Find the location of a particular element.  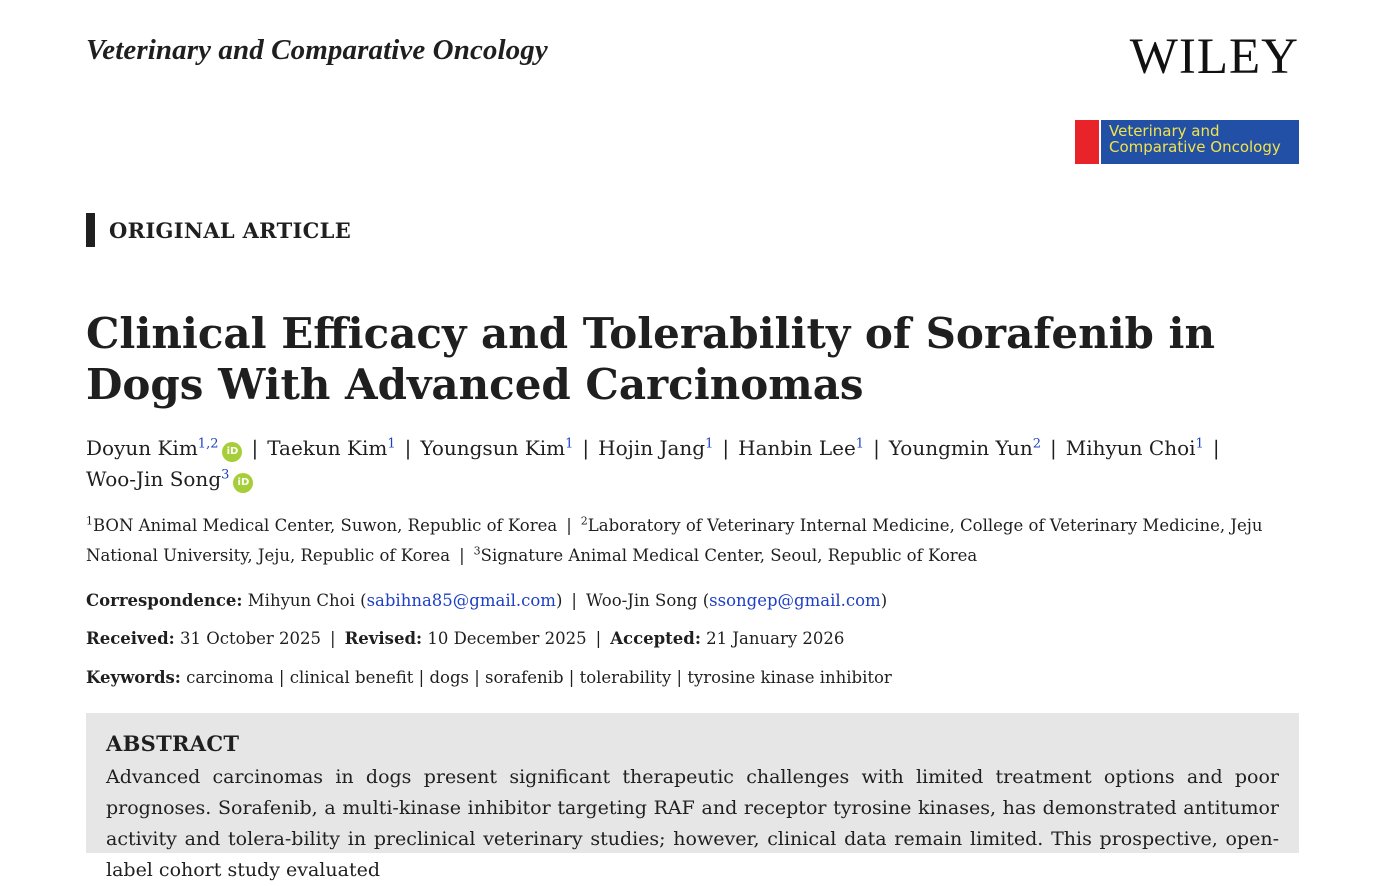

author-name: Woo-Jin Song is located at coordinates (154, 479).